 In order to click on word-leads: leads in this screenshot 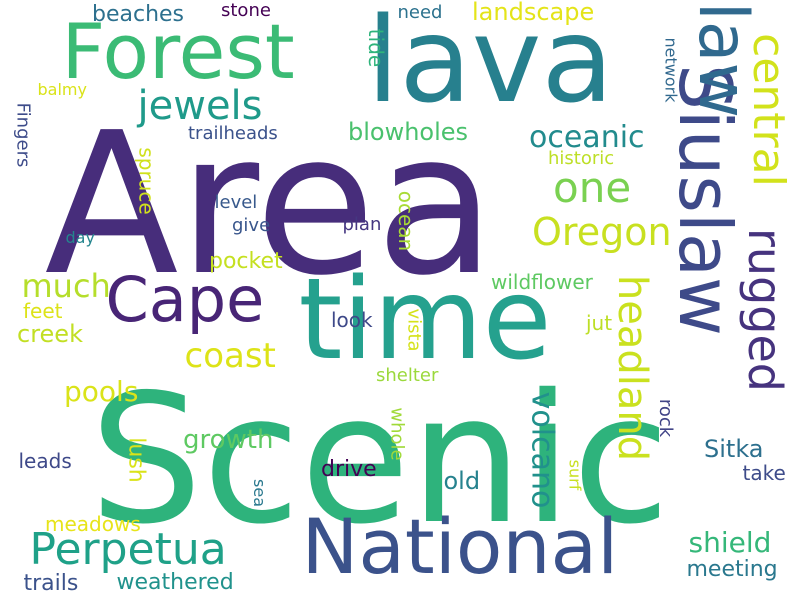, I will do `click(45, 461)`.